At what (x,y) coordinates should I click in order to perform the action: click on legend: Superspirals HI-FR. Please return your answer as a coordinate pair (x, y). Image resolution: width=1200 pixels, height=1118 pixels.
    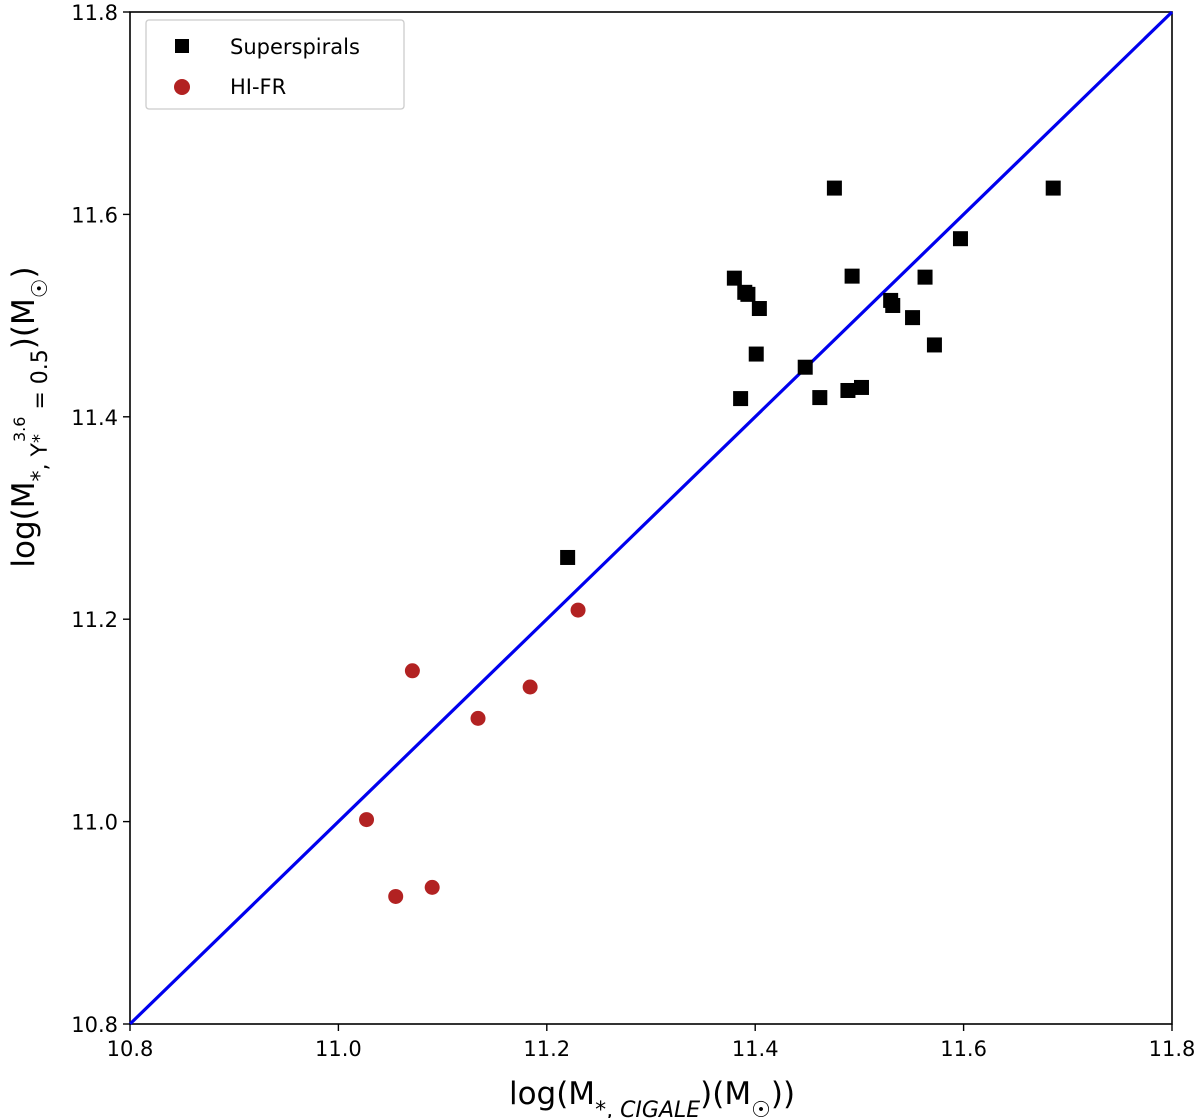
    Looking at the image, I should click on (275, 64).